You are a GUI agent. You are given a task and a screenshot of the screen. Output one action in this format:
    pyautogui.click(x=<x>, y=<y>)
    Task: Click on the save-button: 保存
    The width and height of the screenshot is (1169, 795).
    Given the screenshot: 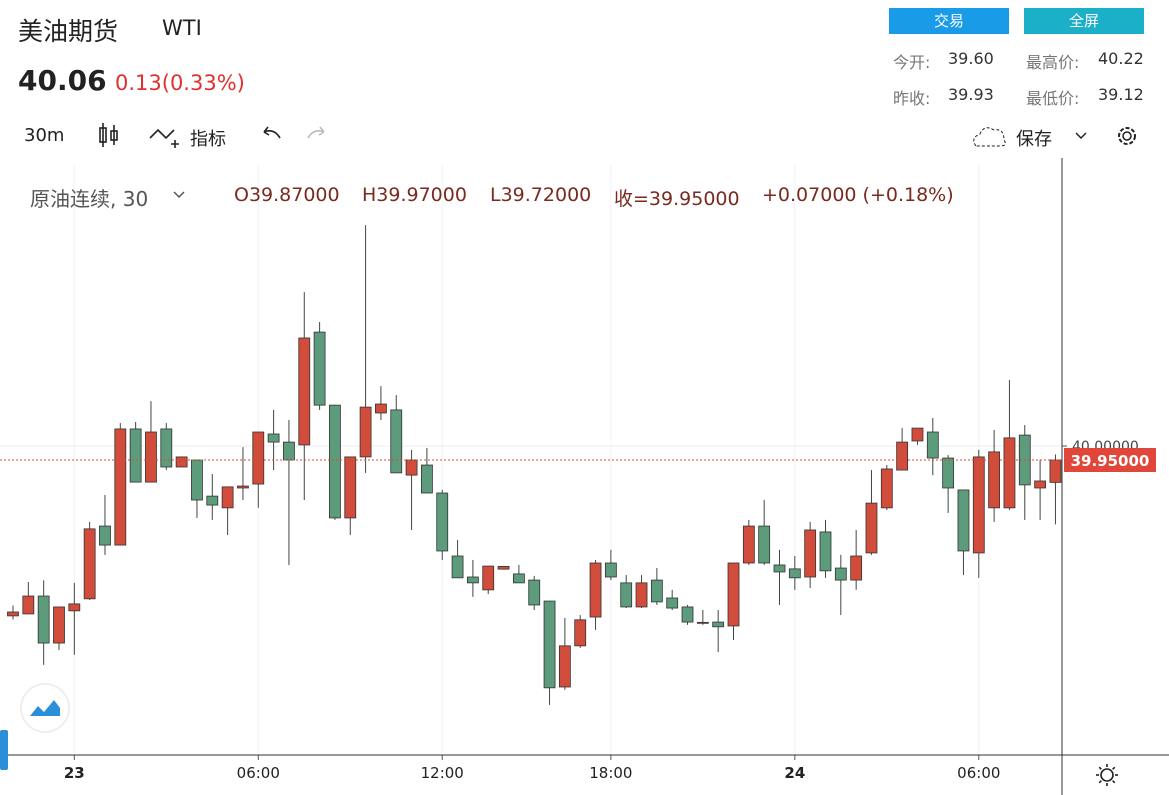 What is the action you would take?
    pyautogui.click(x=1034, y=139)
    